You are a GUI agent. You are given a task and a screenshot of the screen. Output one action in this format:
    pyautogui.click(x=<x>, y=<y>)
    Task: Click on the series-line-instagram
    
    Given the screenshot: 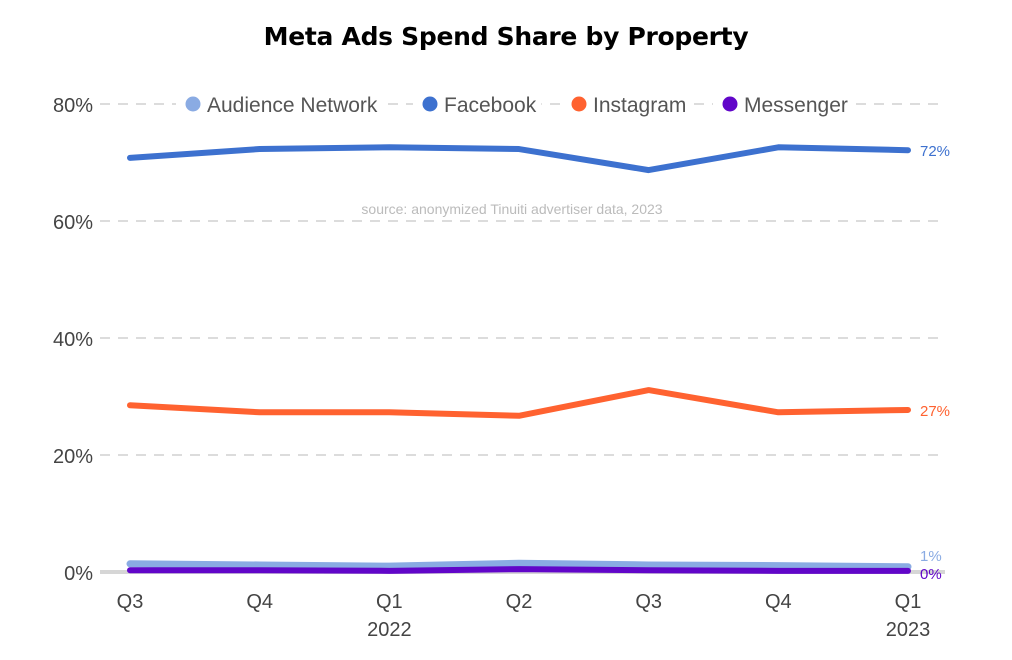 What is the action you would take?
    pyautogui.click(x=519, y=403)
    